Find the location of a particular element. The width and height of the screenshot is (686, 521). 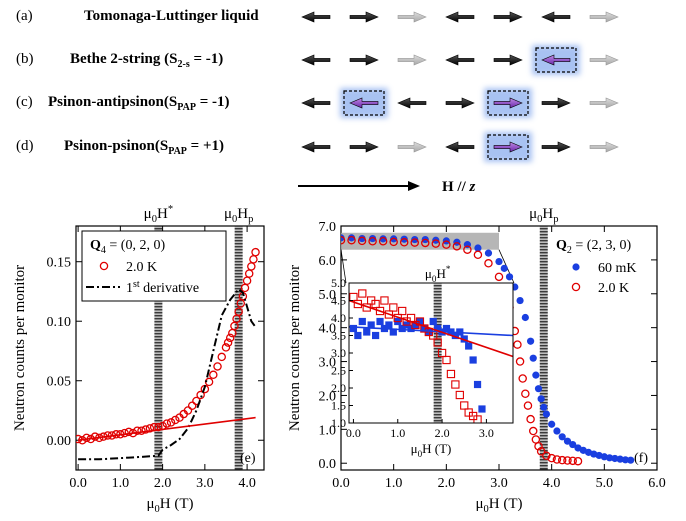

inset-y-tick-label: 4.0 is located at coordinates (338, 318).